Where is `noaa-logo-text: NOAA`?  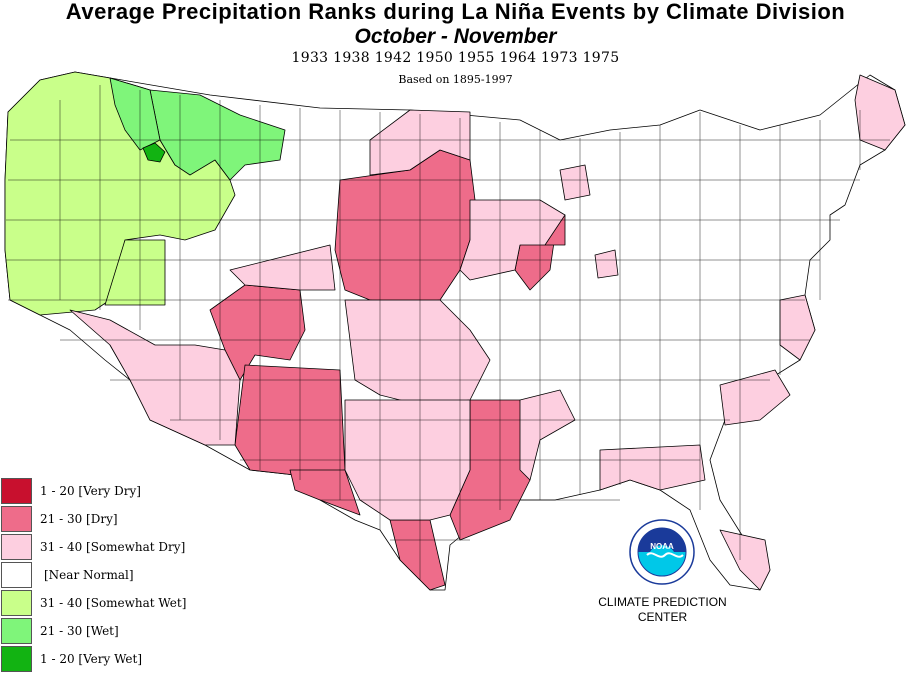 noaa-logo-text: NOAA is located at coordinates (662, 546).